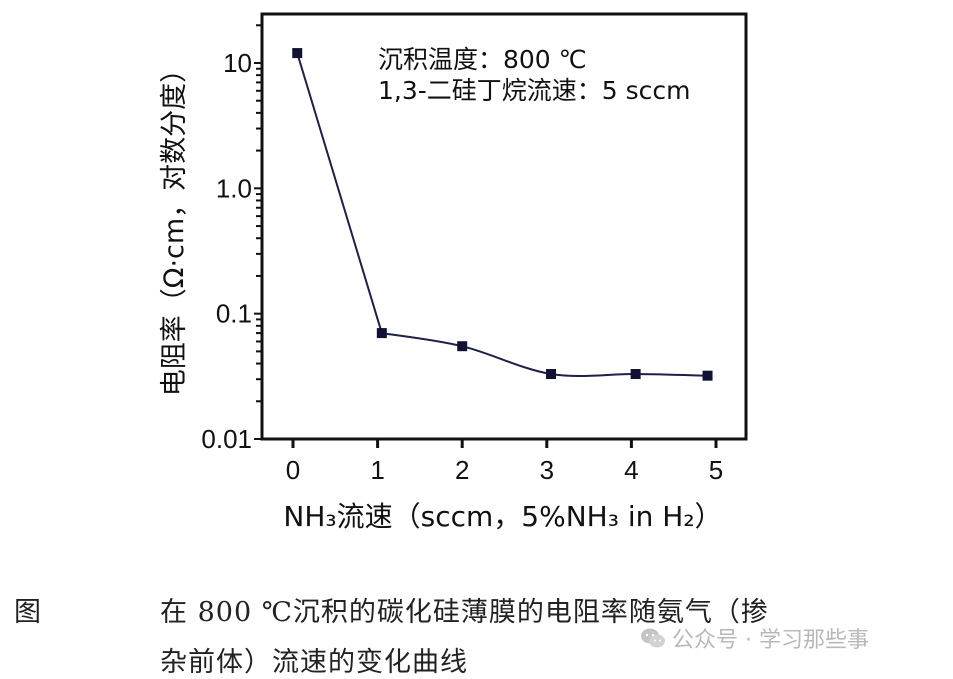 The height and width of the screenshot is (679, 953). I want to click on svg-text: 沉积温度：800 ℃, so click(482, 59).